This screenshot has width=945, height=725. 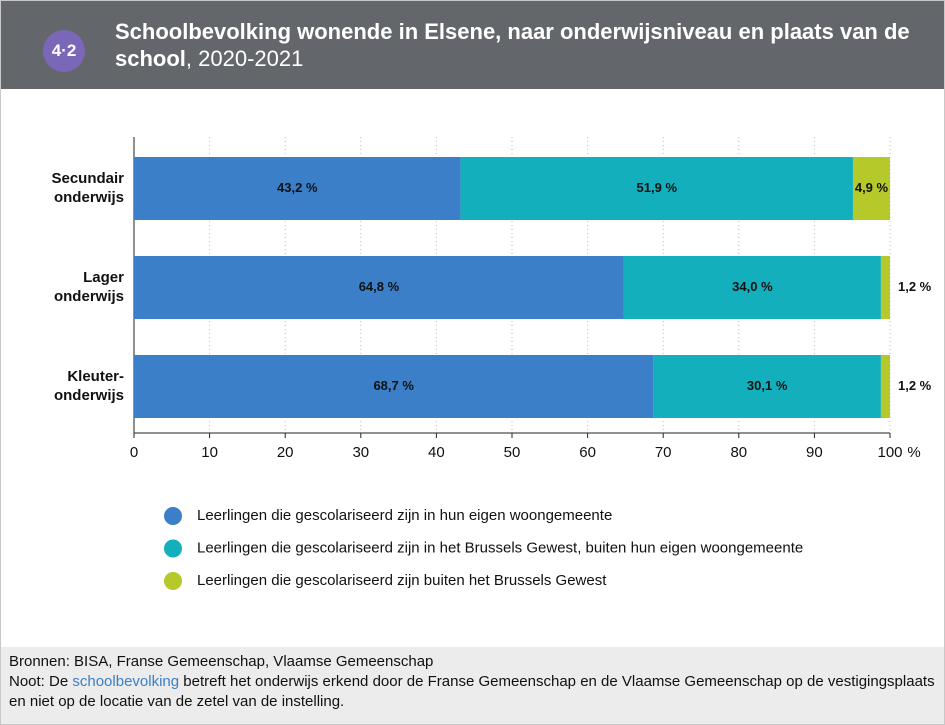 I want to click on value-label: 51,9 %, so click(x=657, y=187).